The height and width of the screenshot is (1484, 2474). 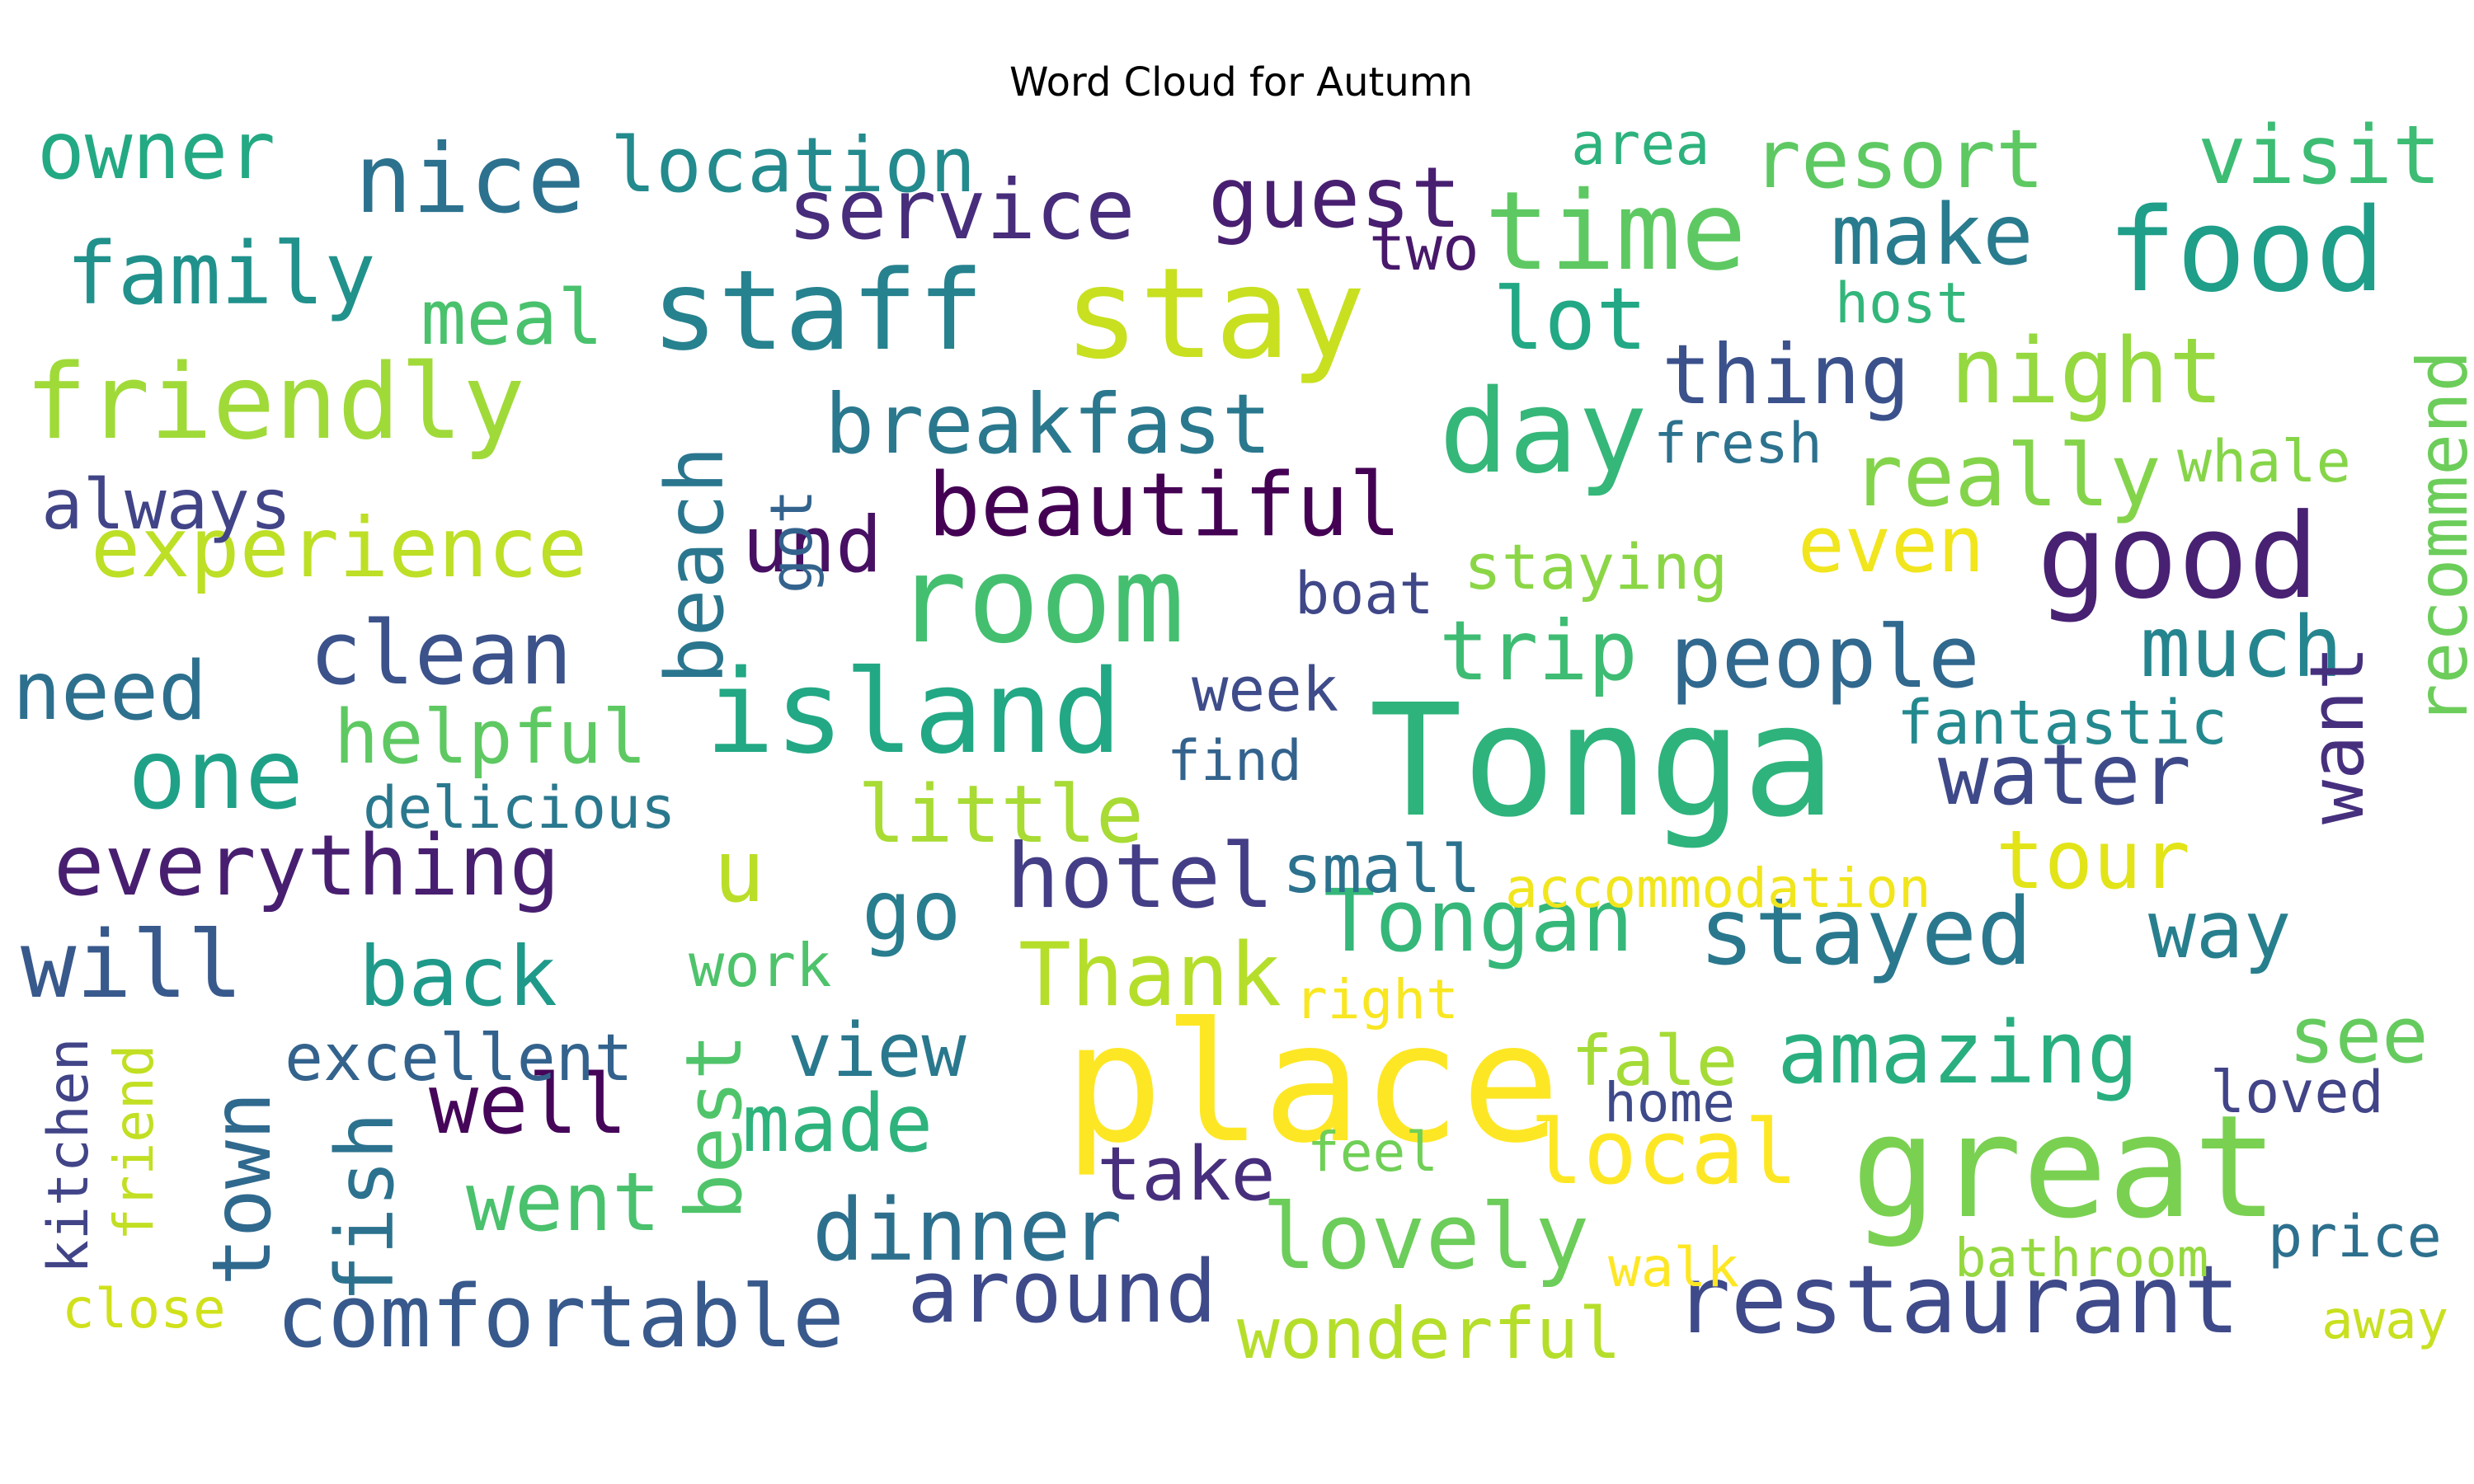 I want to click on word-work: work, so click(x=760, y=965).